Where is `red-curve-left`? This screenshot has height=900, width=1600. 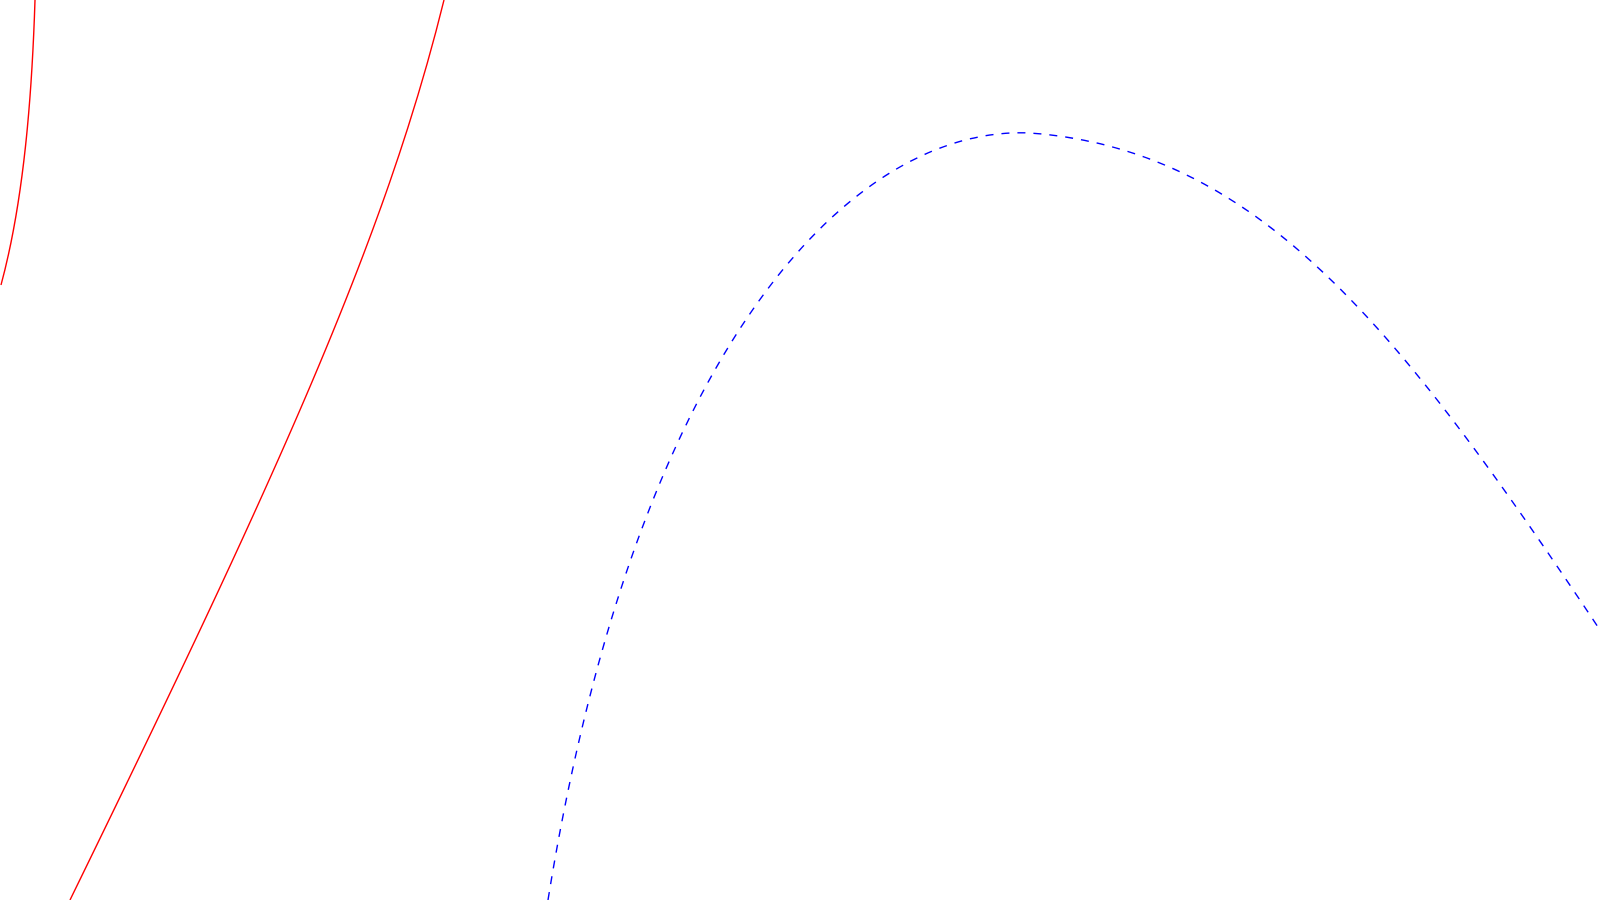
red-curve-left is located at coordinates (18, 143).